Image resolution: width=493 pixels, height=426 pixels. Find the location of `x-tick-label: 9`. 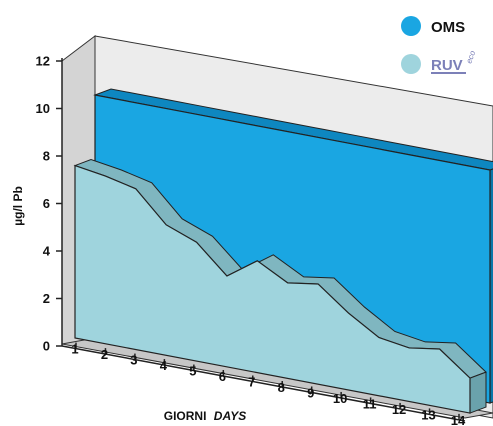

x-tick-label: 9 is located at coordinates (310, 392).